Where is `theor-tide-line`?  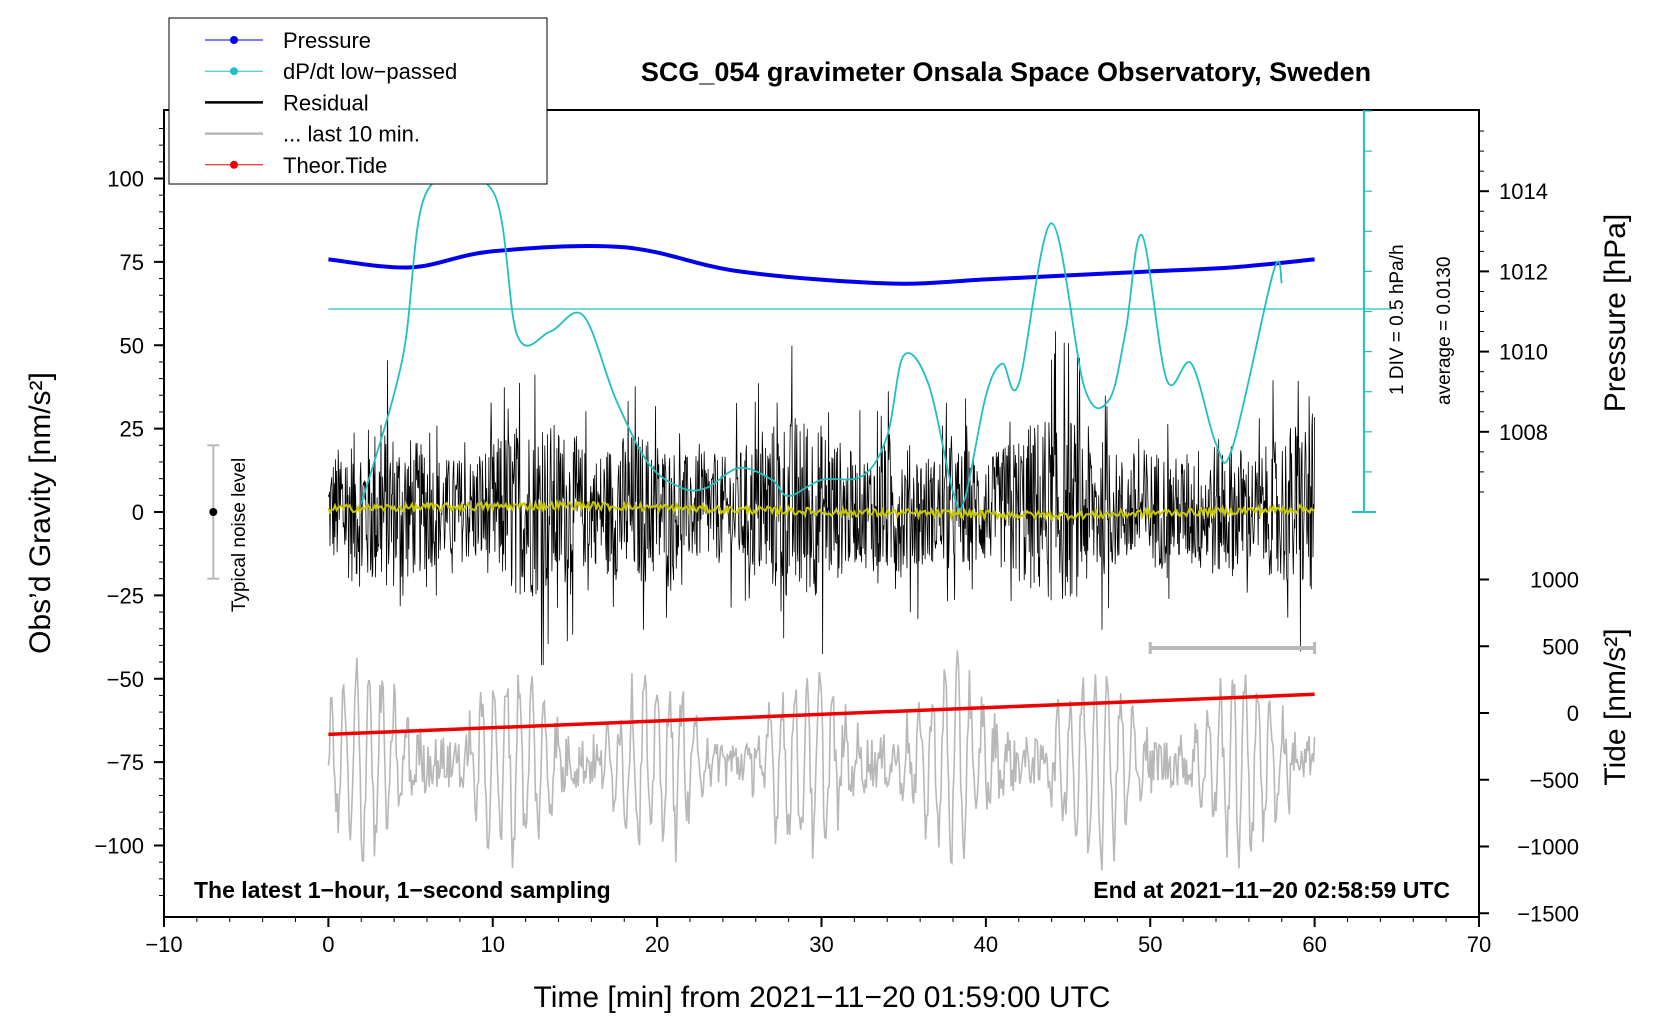 theor-tide-line is located at coordinates (821, 714).